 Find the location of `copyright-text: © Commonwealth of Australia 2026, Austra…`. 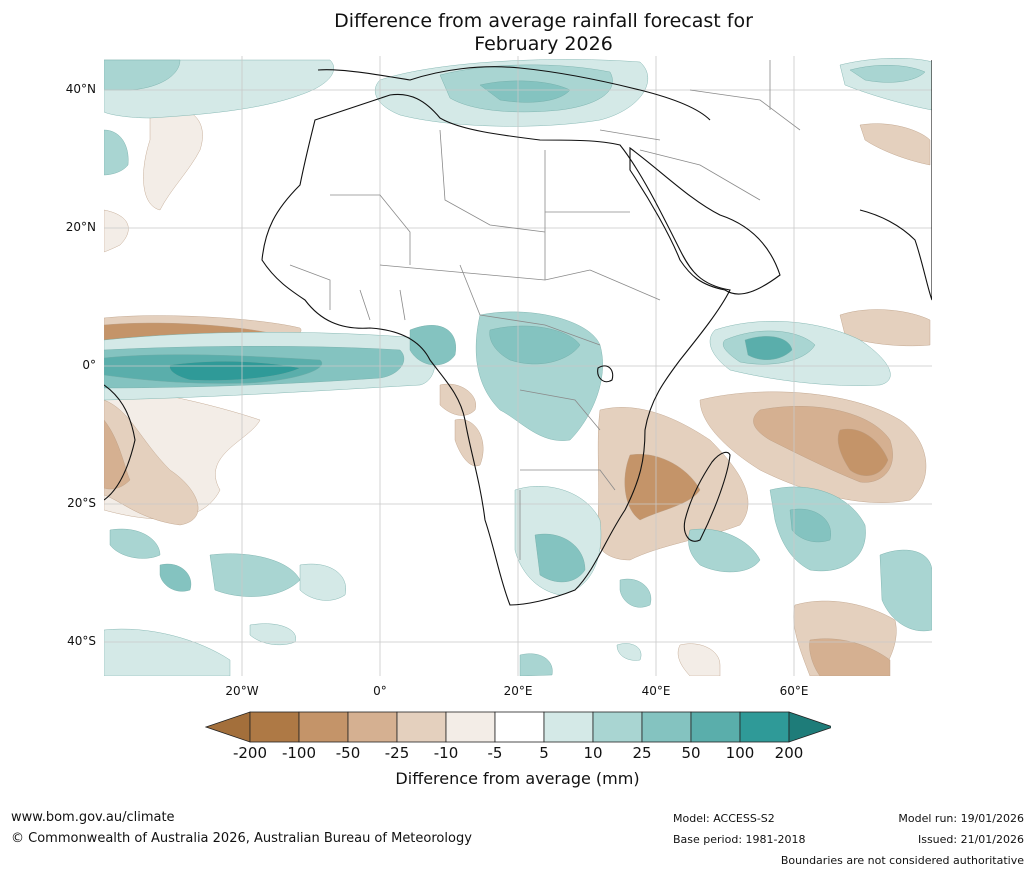

copyright-text: © Commonwealth of Australia 2026, Austra… is located at coordinates (241, 838).